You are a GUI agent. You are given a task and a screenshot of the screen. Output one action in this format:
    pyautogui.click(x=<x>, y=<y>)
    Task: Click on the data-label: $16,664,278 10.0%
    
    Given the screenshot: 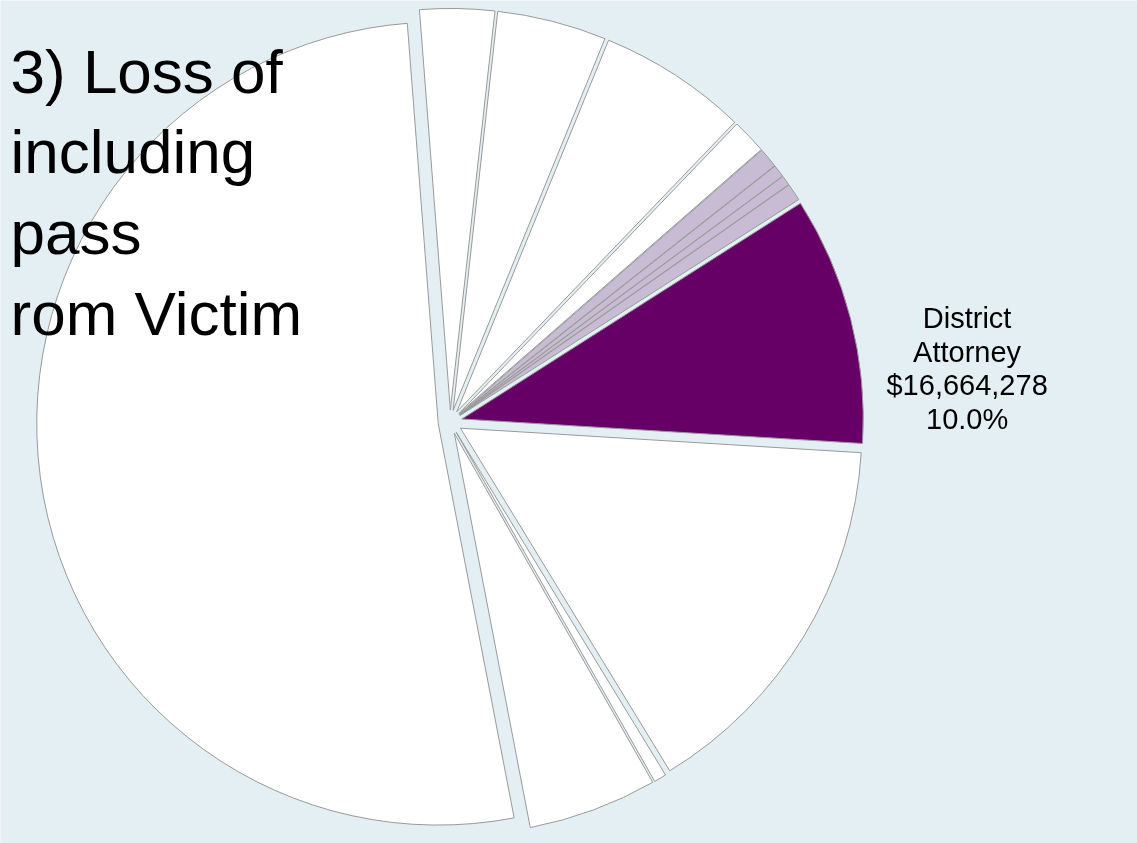 What is the action you would take?
    pyautogui.click(x=967, y=402)
    